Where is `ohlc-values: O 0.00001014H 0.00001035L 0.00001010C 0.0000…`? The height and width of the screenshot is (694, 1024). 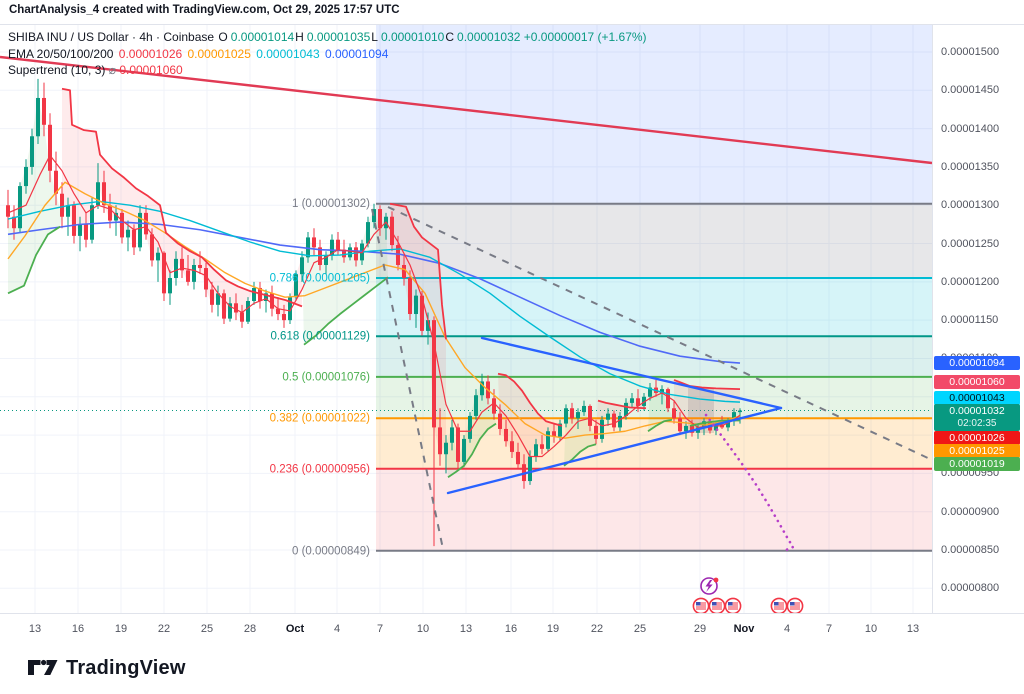
ohlc-values: O 0.00001014H 0.00001035L 0.00001010C 0.0000… is located at coordinates (368, 37).